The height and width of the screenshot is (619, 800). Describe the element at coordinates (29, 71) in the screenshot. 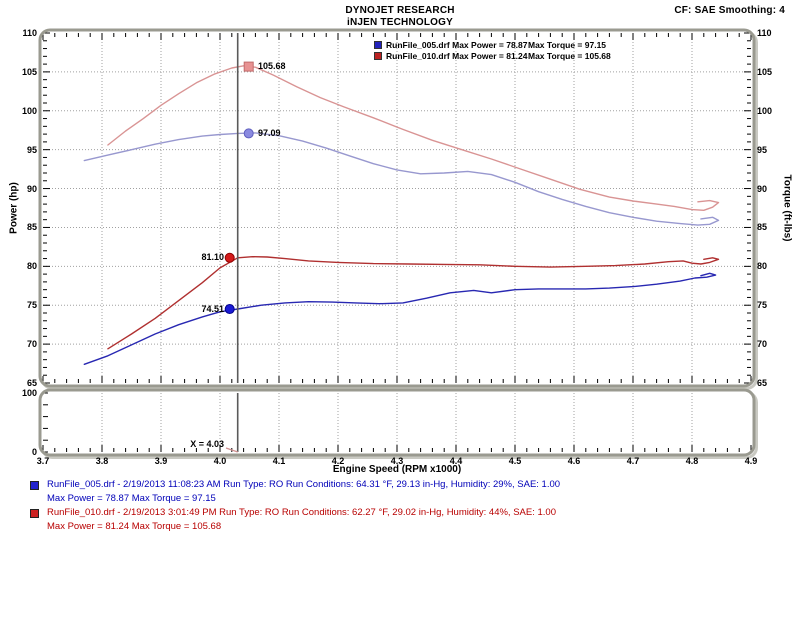

I see `power-axis-tick-label: 105` at that location.